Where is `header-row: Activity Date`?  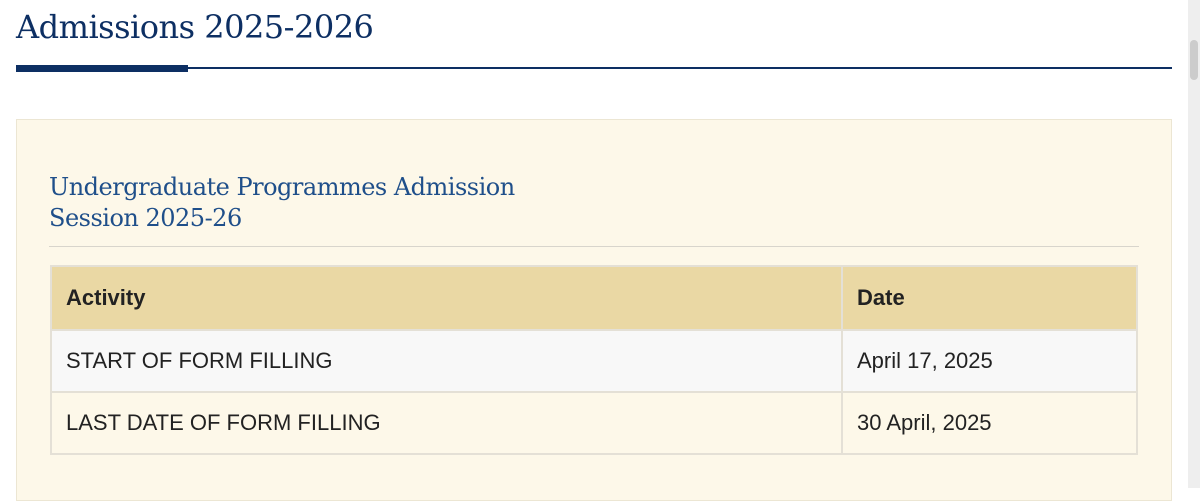
header-row: Activity Date is located at coordinates (594, 298).